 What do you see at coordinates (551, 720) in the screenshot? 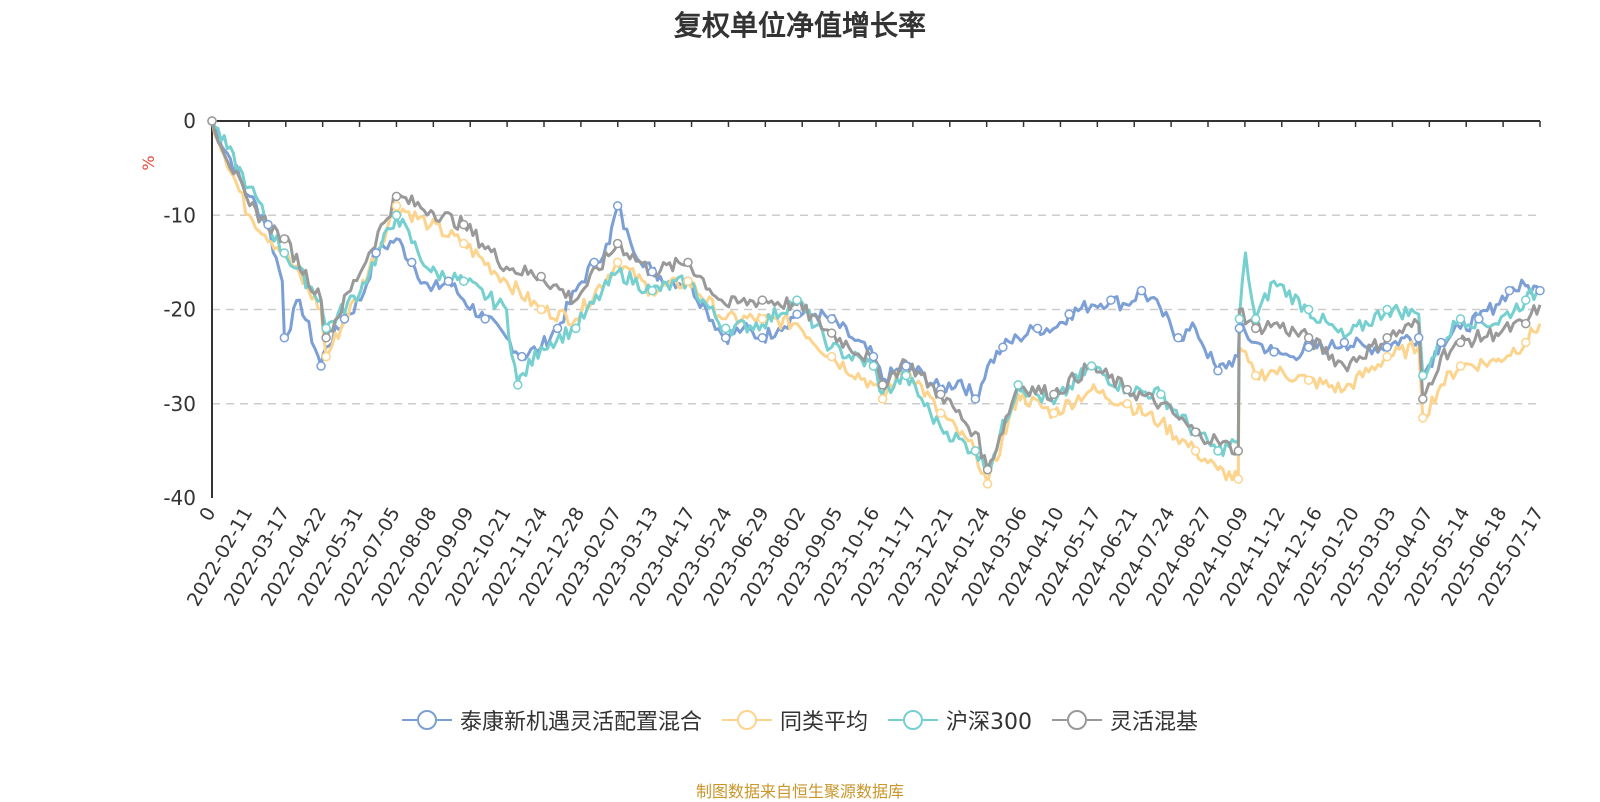
I see `legend-item-series-0: 泰康新机遇灵活配置混合` at bounding box center [551, 720].